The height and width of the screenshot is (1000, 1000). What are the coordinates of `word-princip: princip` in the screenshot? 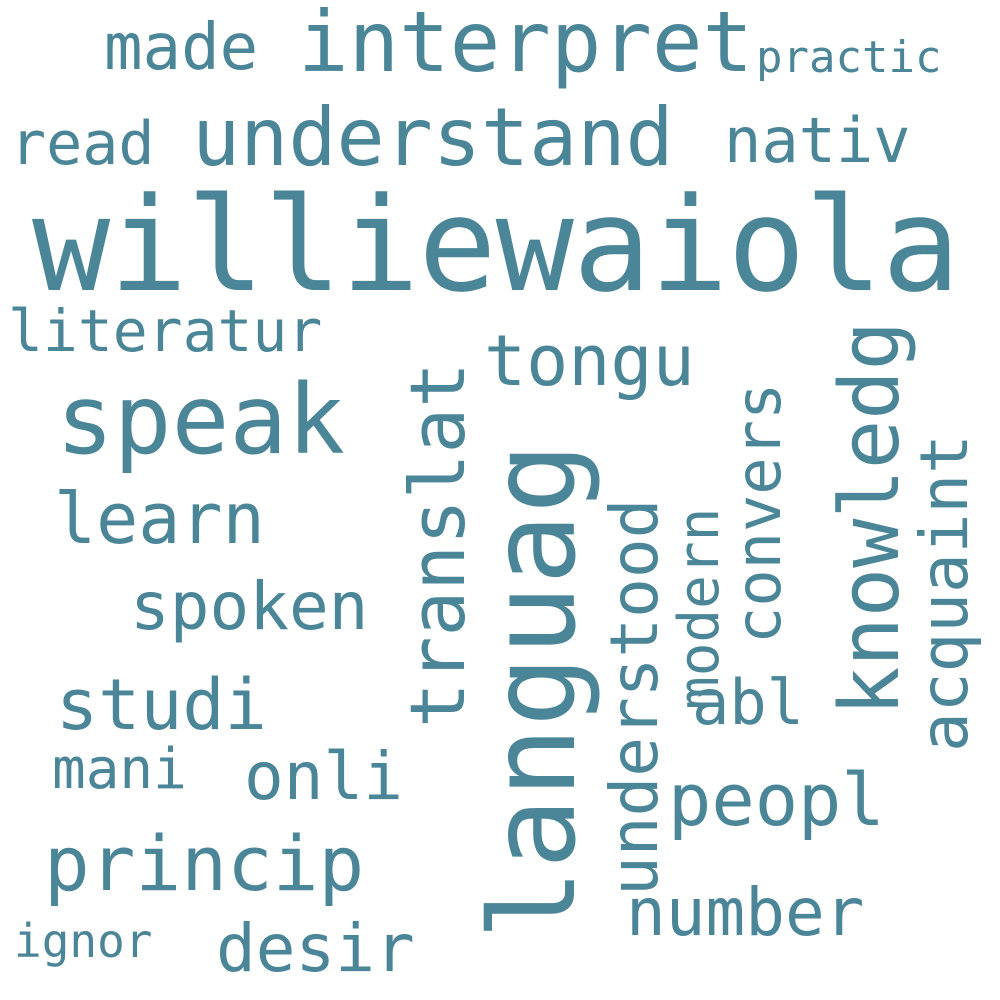 It's located at (204, 863).